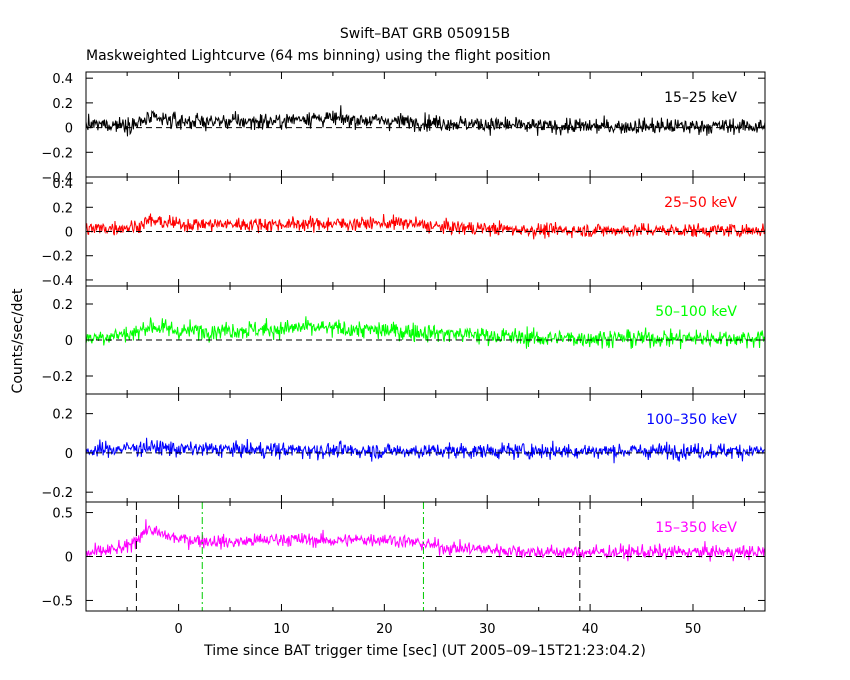 The width and height of the screenshot is (850, 680). I want to click on band-label: 15–350 keV, so click(696, 528).